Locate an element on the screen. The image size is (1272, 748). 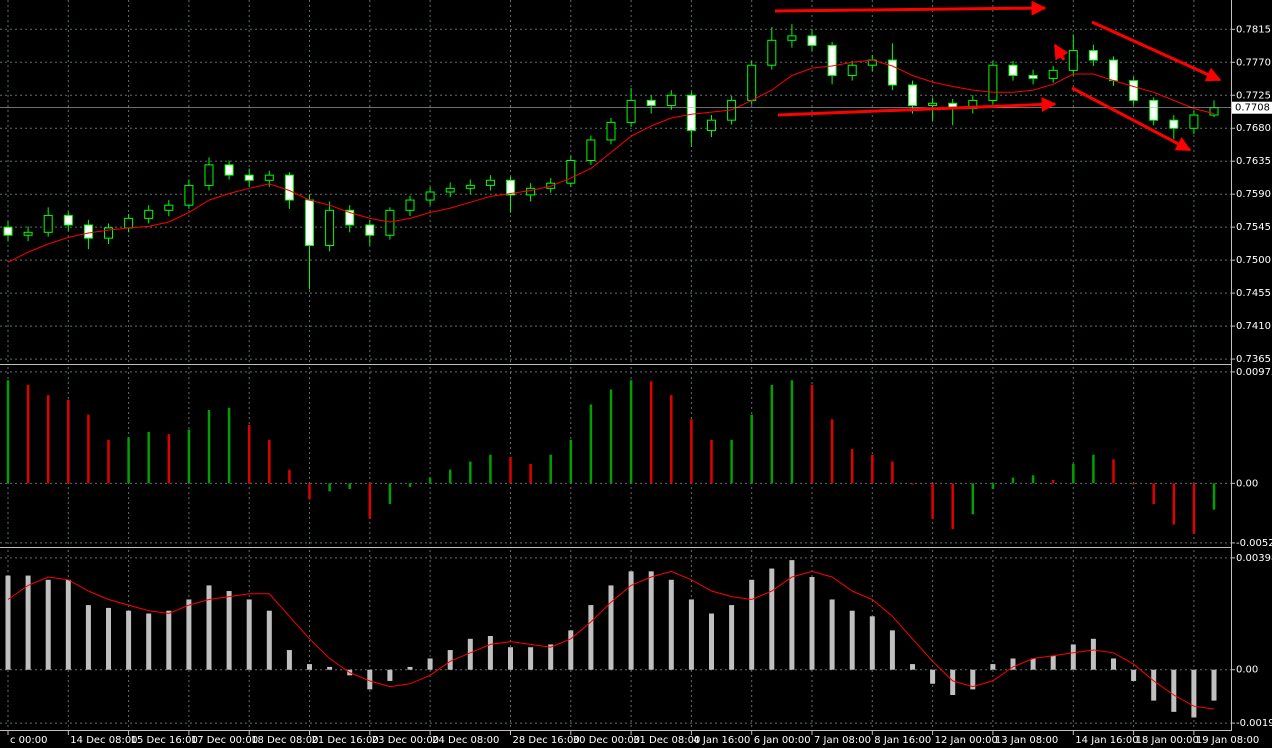
y-tick-label: -0.0019 is located at coordinates (1254, 723).